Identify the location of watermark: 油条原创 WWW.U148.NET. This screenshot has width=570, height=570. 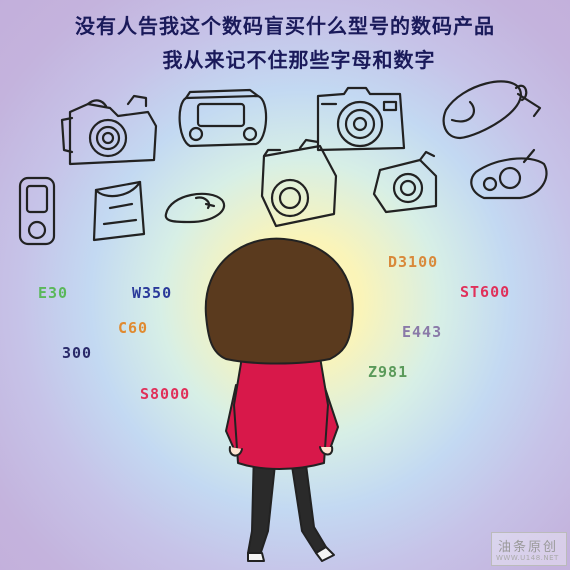
(529, 549).